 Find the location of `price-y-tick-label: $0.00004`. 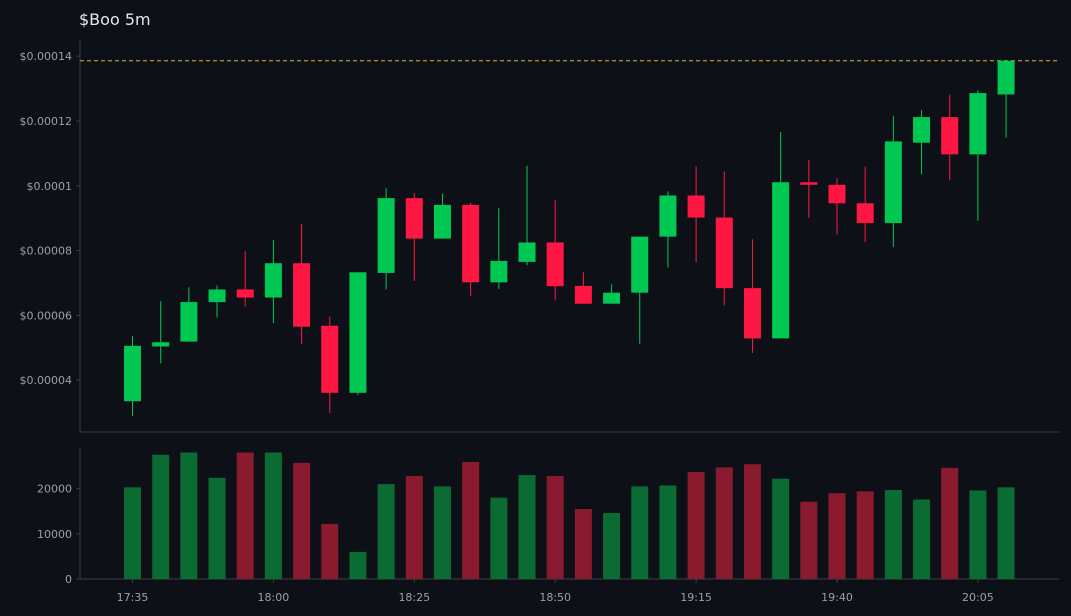

price-y-tick-label: $0.00004 is located at coordinates (46, 380).